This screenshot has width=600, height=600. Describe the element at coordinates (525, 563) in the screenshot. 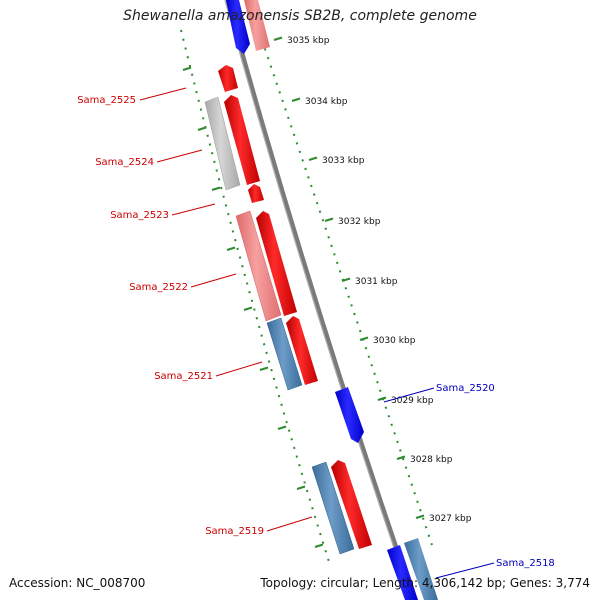

I see `gene-label: Sama_2518` at that location.